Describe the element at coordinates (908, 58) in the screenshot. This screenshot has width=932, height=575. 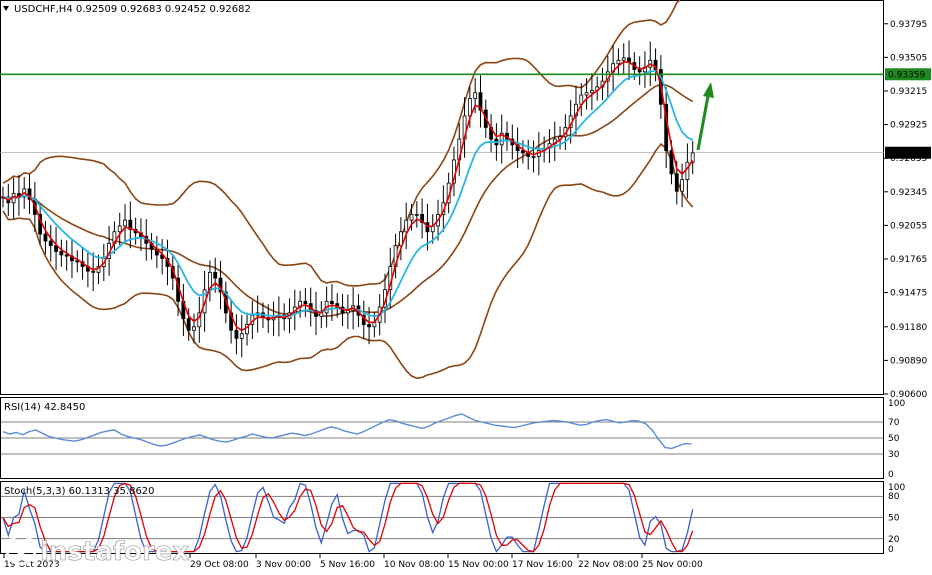
I see `price-axis-label: 0.93505` at that location.